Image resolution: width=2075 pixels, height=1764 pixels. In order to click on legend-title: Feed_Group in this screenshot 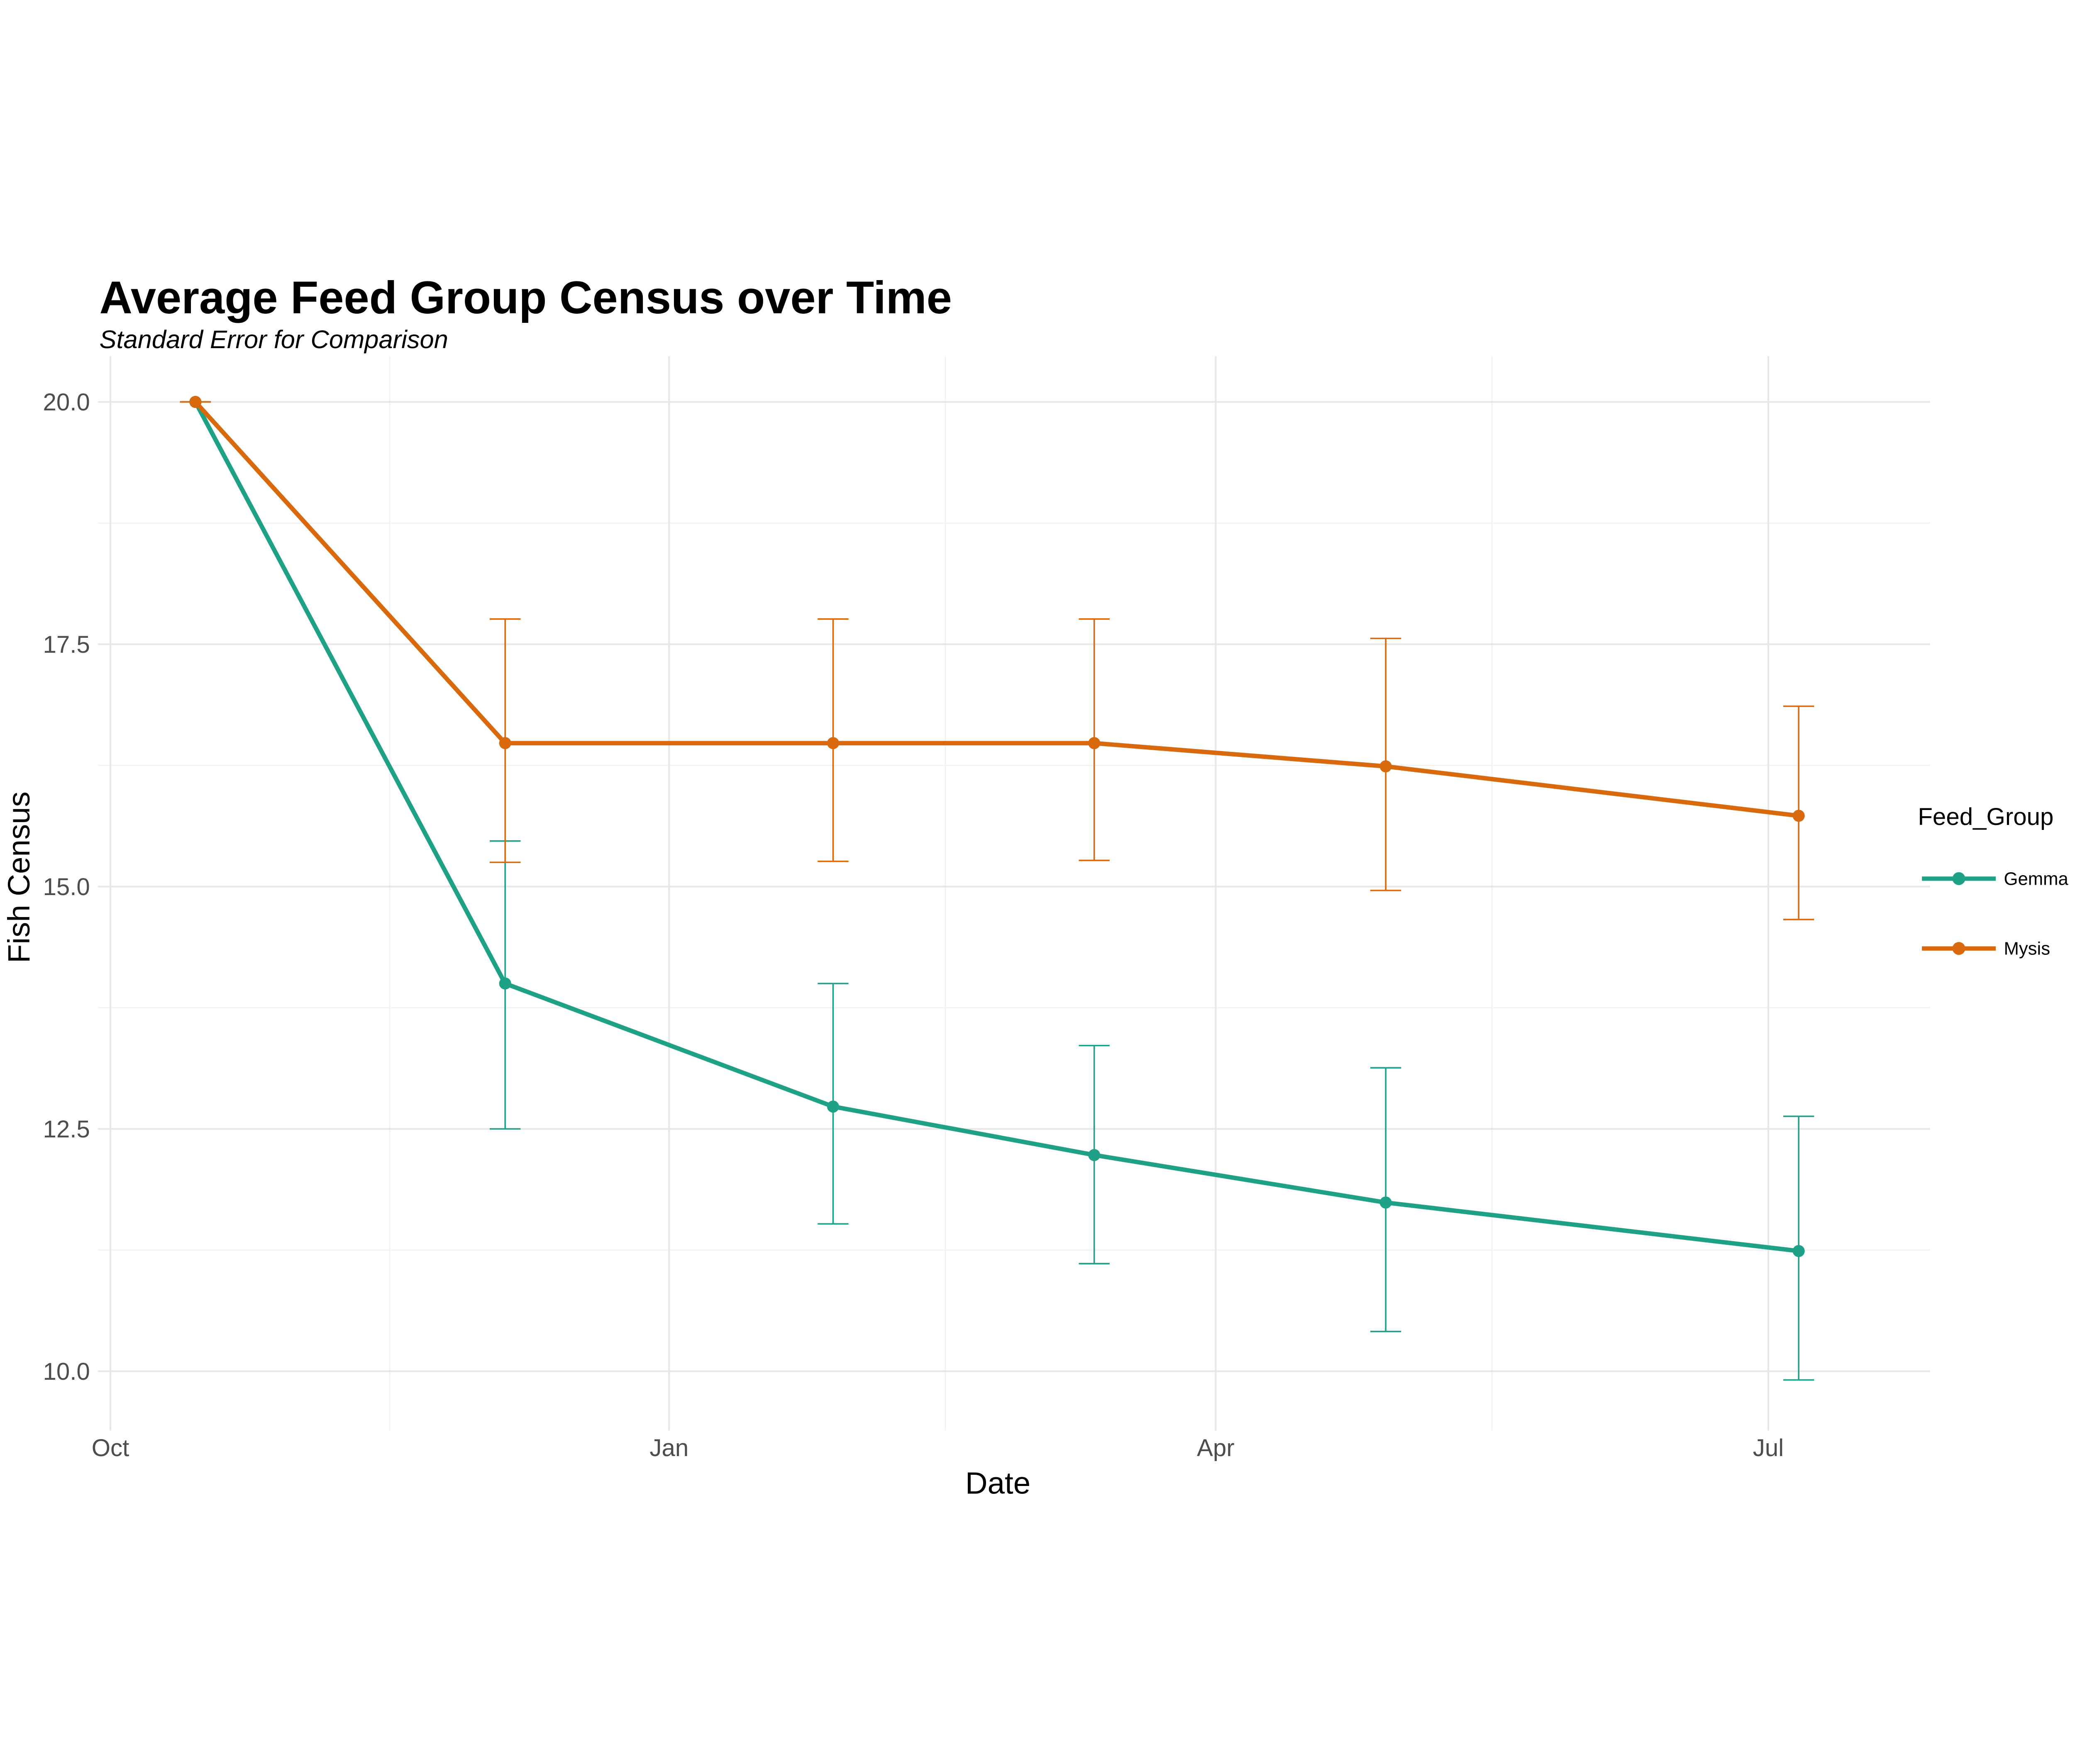, I will do `click(1985, 817)`.